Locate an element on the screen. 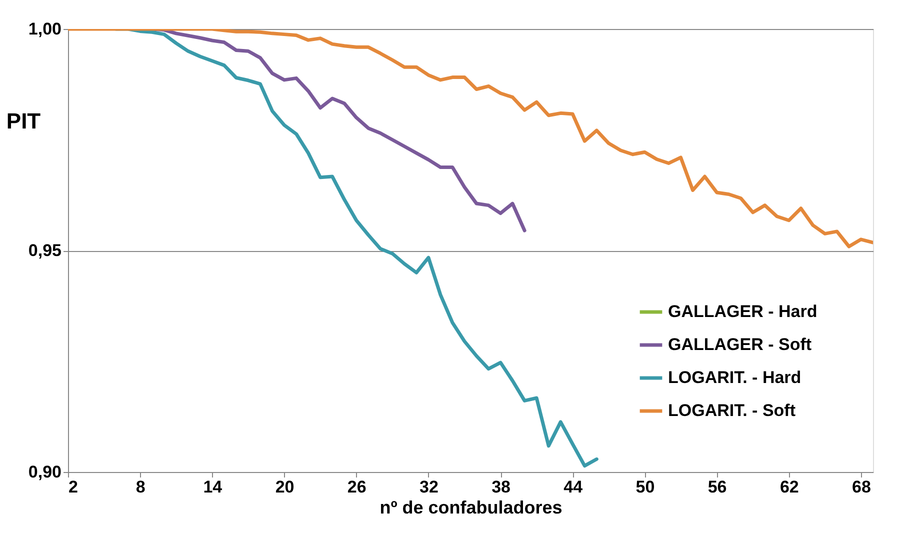 The height and width of the screenshot is (554, 910). y-tick-label: 0,95 is located at coordinates (45, 250).